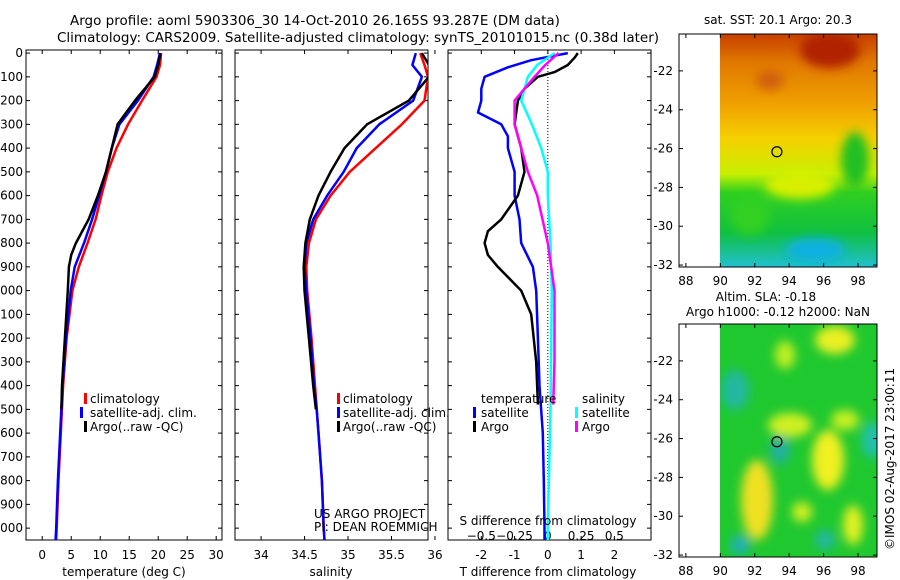 The width and height of the screenshot is (900, 580). Describe the element at coordinates (663, 361) in the screenshot. I see `map-y-tick-label: -22` at that location.